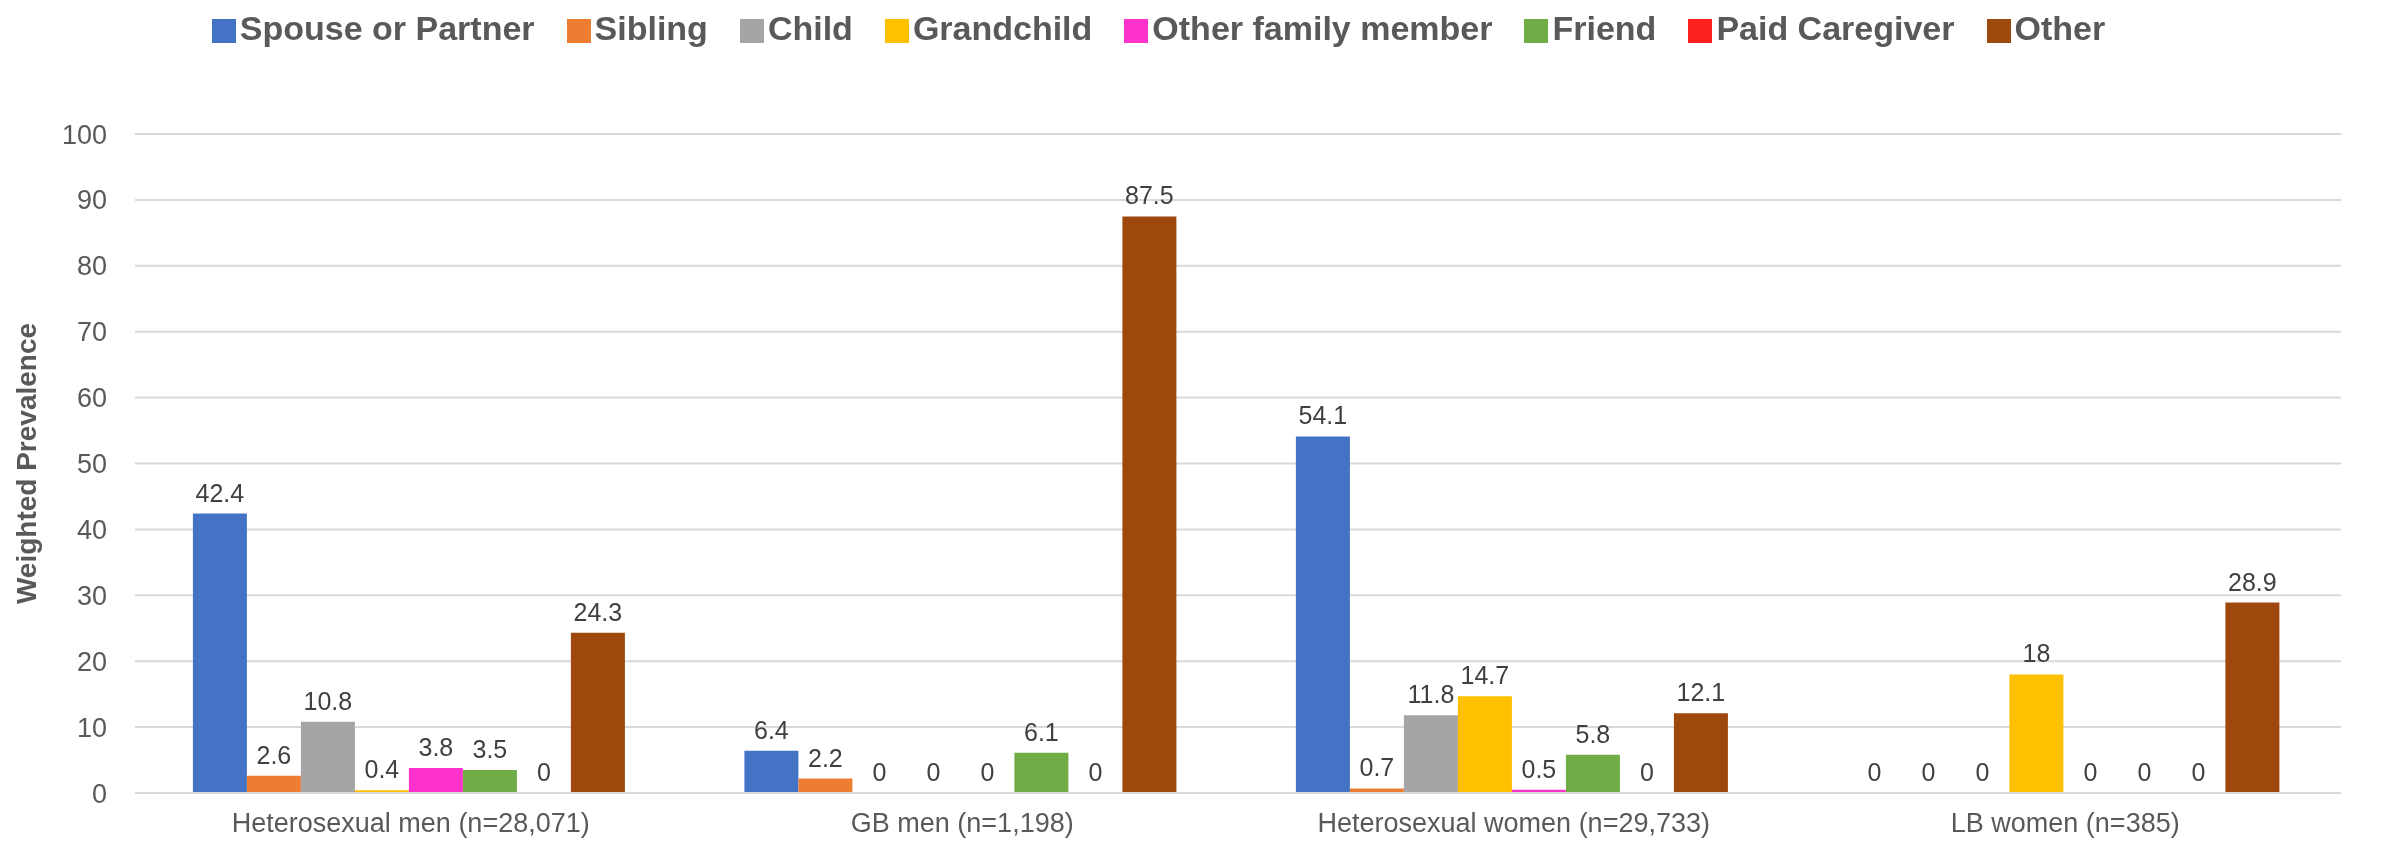 The width and height of the screenshot is (2384, 861). Describe the element at coordinates (91, 661) in the screenshot. I see `y-tick-label: 20` at that location.